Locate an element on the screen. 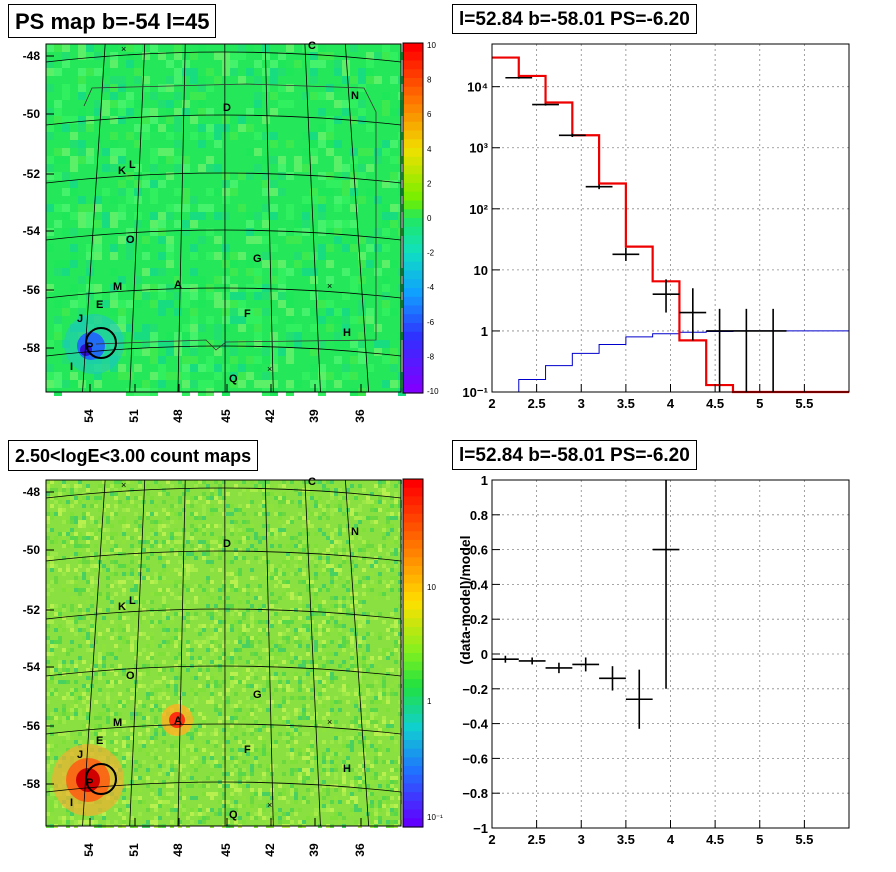  ps-colorbar-tick-label: -2 is located at coordinates (431, 253).